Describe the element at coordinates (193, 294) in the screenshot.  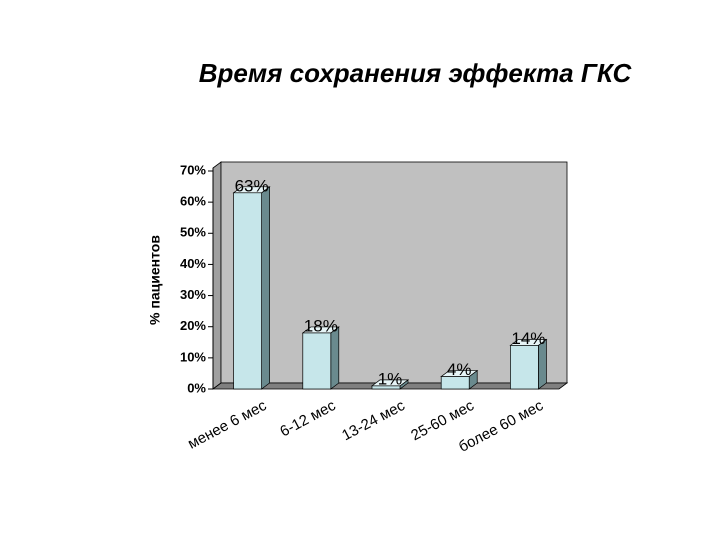
I see `y-tick-label: 30%` at that location.